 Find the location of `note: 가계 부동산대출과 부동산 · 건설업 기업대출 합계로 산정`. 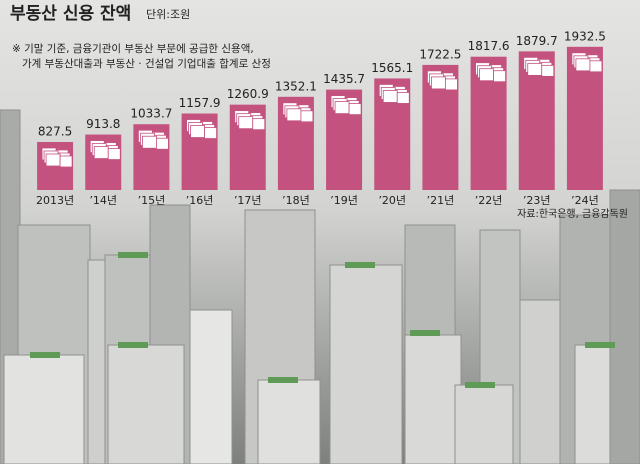

note: 가계 부동산대출과 부동산 · 건설업 기업대출 합계로 산정 is located at coordinates (146, 63).